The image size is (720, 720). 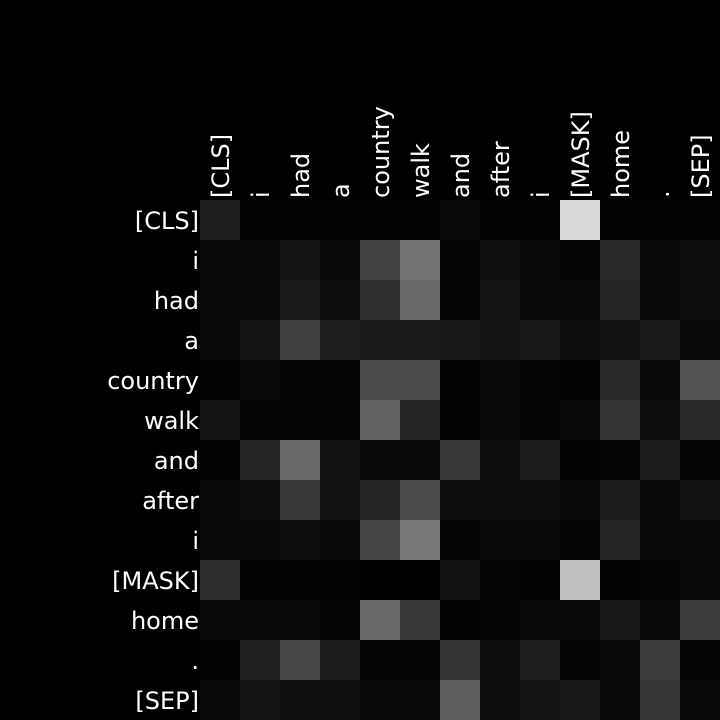 What do you see at coordinates (460, 700) in the screenshot?
I see `heatmap-cell-r12-c6` at bounding box center [460, 700].